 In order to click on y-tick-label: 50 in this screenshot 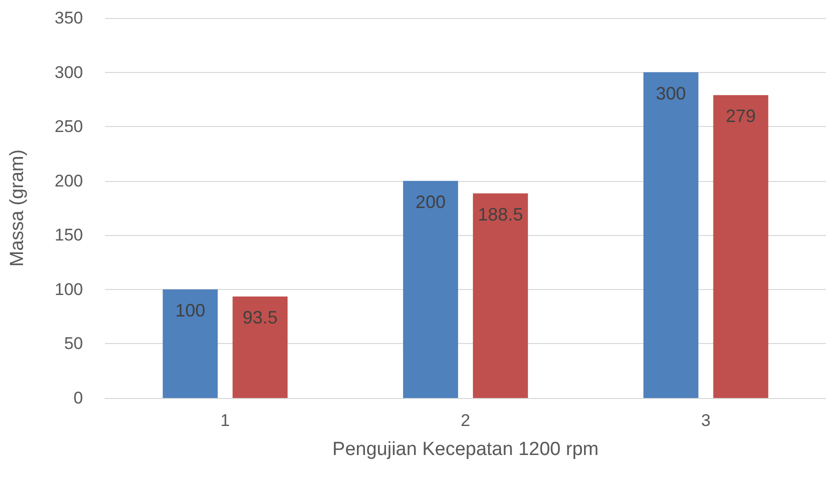, I will do `click(73, 344)`.